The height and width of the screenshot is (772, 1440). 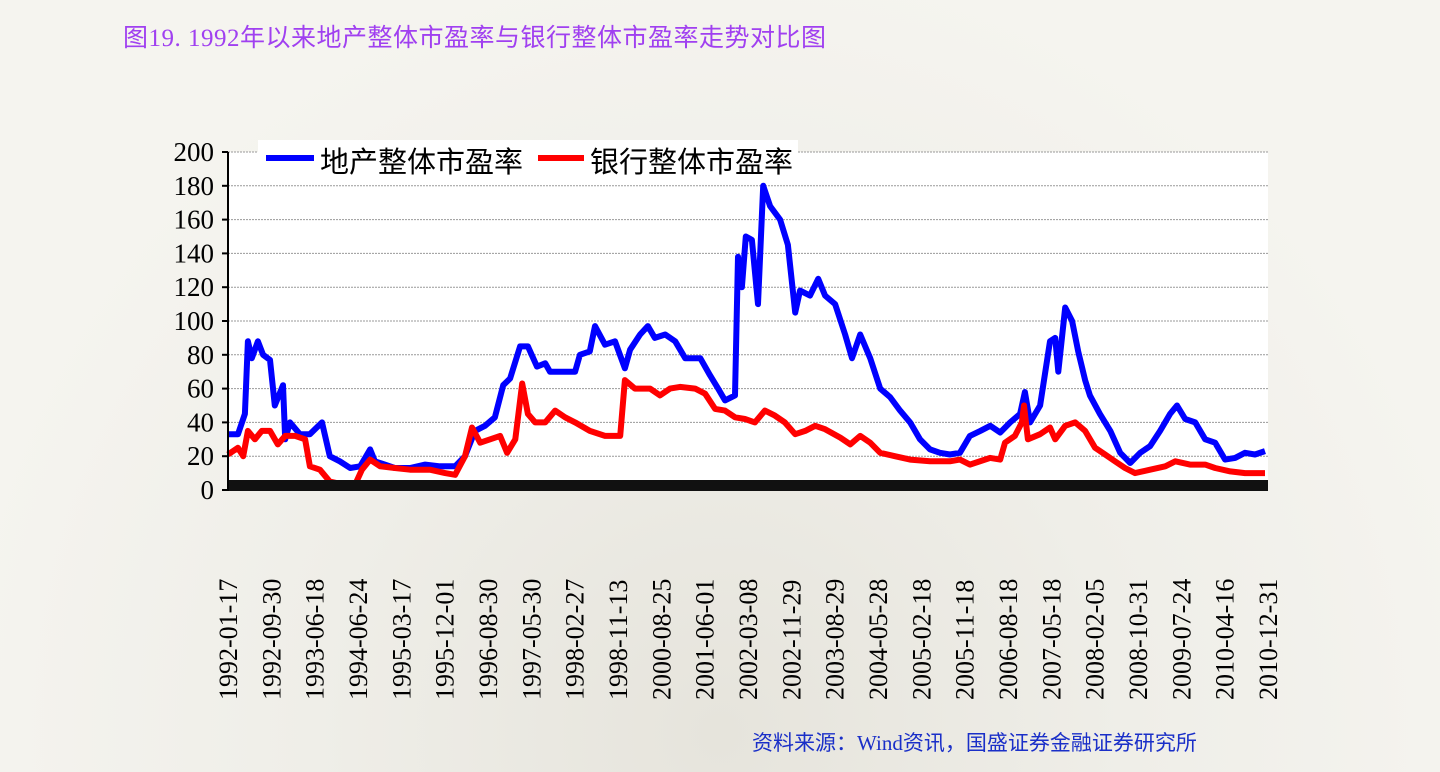 I want to click on x-tick-label: 1995-03-17, so click(x=401, y=639).